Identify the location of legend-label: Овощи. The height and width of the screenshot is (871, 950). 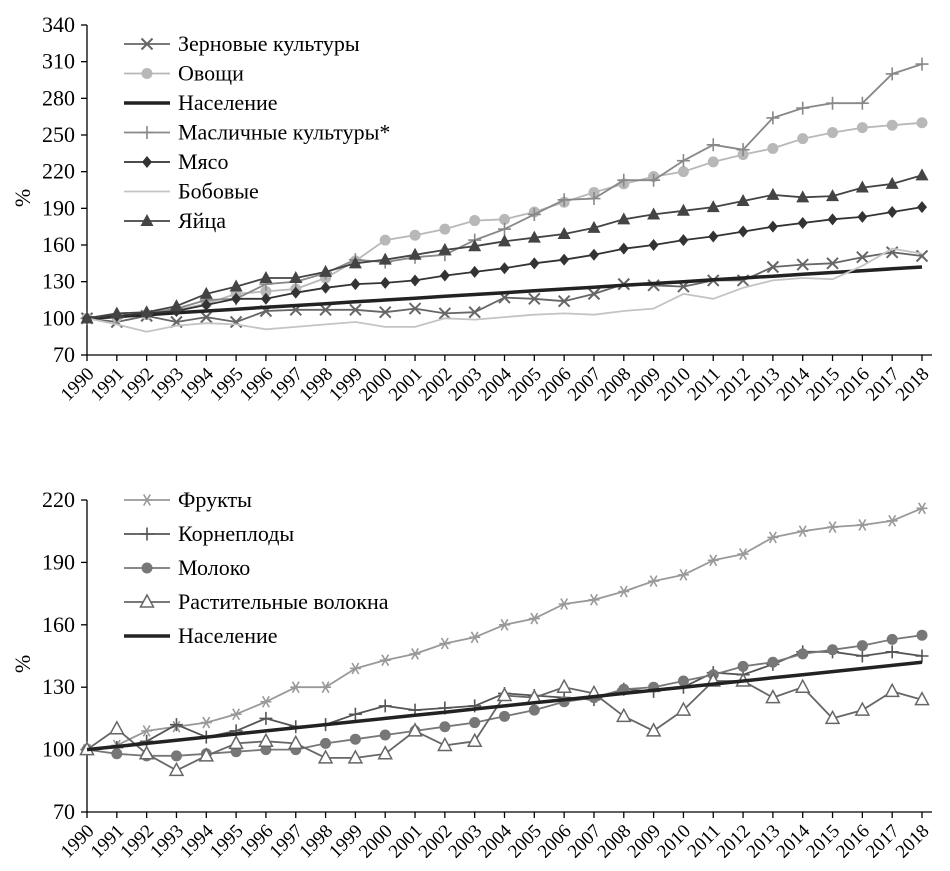
(211, 73).